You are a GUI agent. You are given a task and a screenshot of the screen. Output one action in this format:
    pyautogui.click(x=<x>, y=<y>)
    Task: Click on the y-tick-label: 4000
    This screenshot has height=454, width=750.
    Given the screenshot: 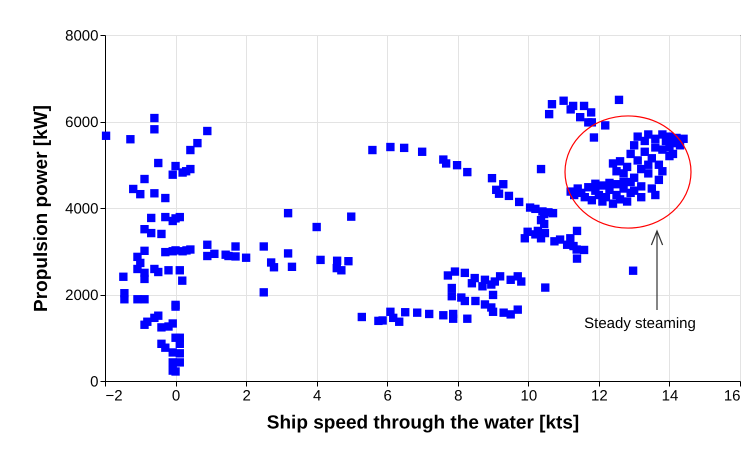 What is the action you would take?
    pyautogui.click(x=81, y=209)
    